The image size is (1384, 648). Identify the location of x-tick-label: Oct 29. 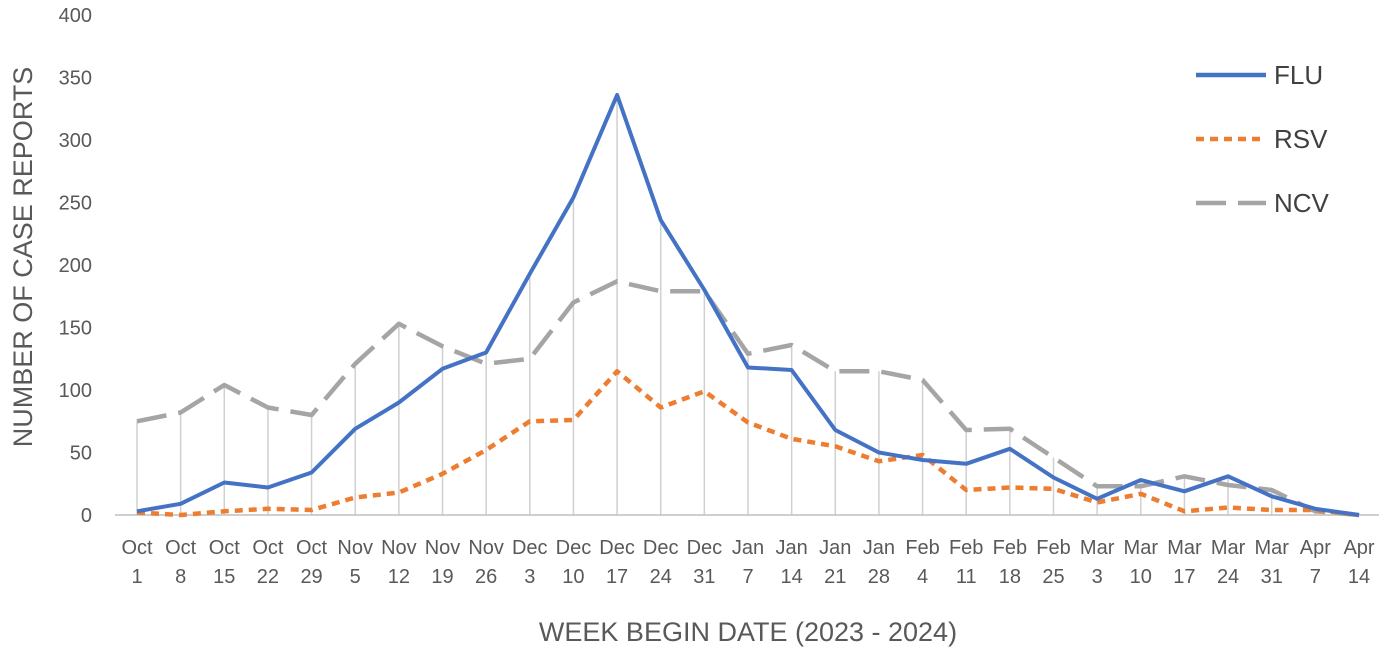
(312, 562).